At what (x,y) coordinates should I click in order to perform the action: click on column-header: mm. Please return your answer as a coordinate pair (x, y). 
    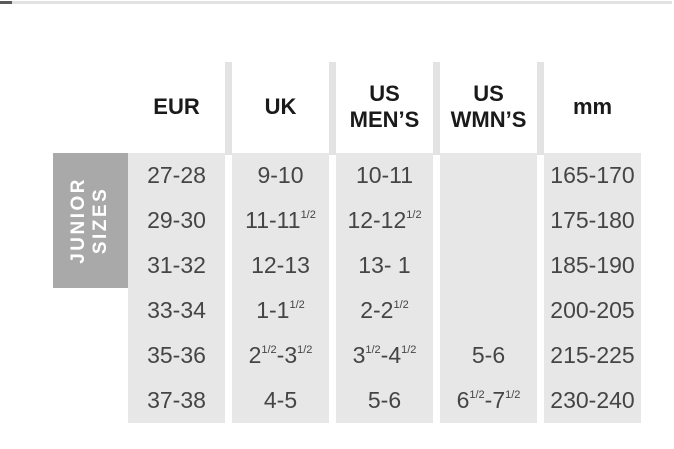
    Looking at the image, I should click on (592, 106).